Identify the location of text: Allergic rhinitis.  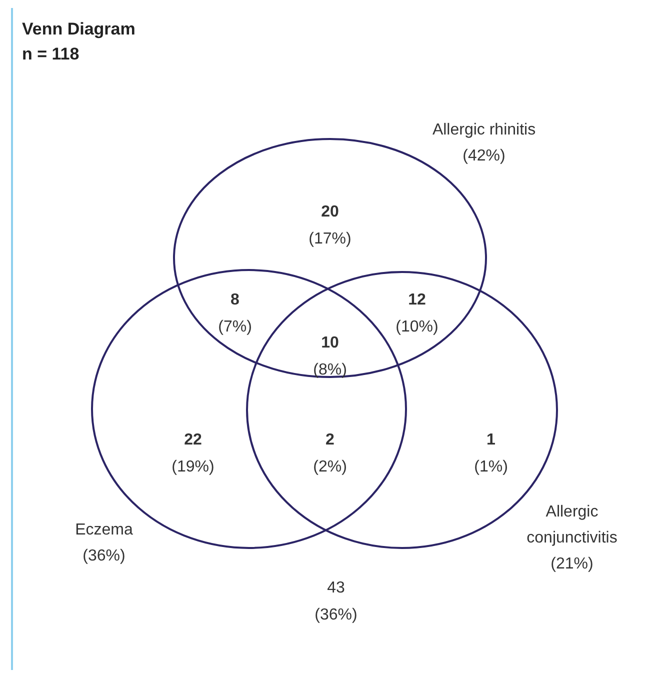
(484, 129).